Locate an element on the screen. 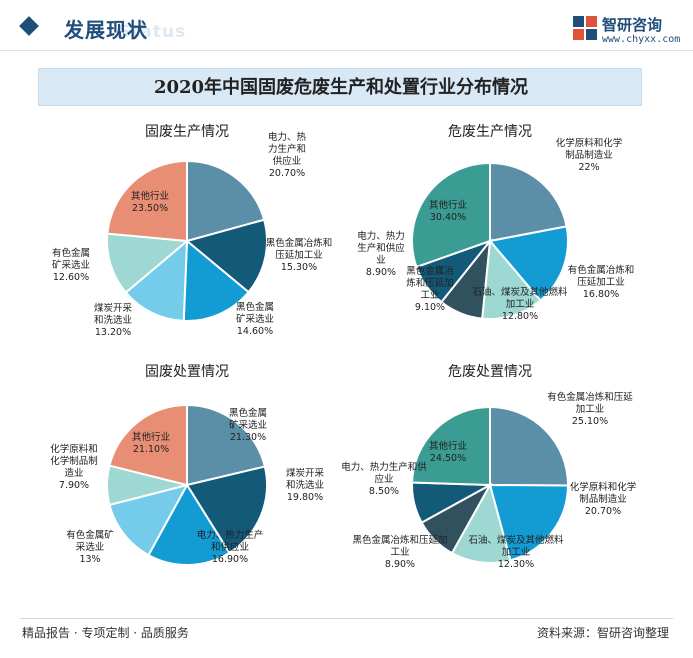 The width and height of the screenshot is (693, 658). header-ghost-text: Status is located at coordinates (152, 32).